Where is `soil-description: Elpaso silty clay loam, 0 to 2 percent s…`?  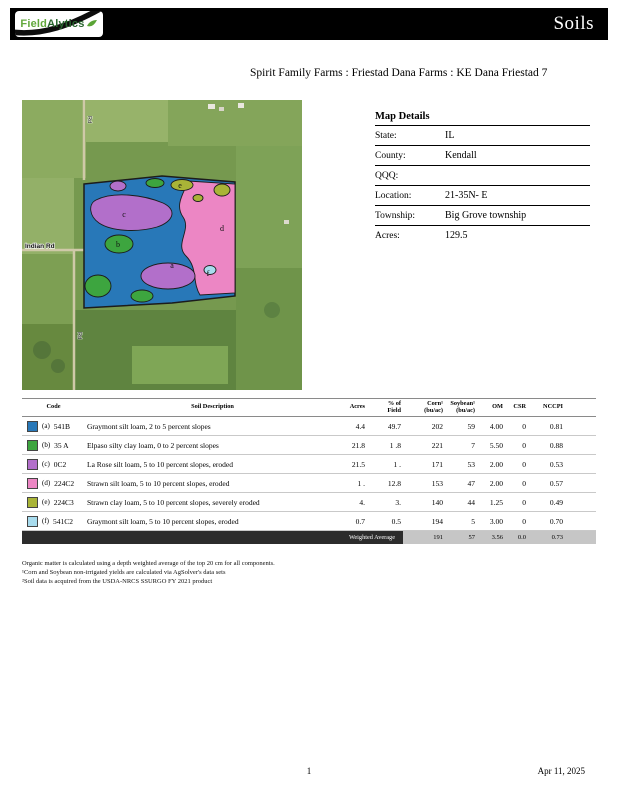 soil-description: Elpaso silty clay loam, 0 to 2 percent s… is located at coordinates (153, 445).